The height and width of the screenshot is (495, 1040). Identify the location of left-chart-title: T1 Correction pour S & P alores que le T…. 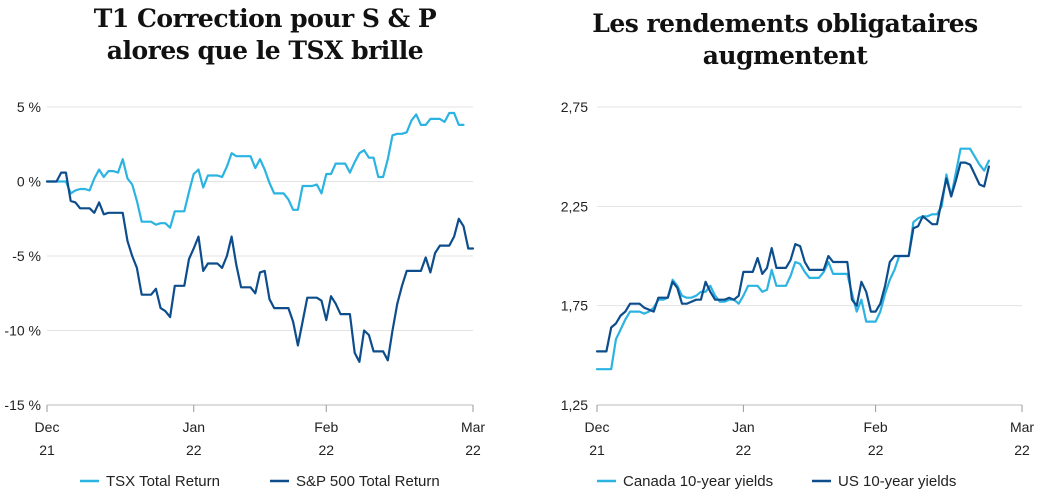
(265, 34).